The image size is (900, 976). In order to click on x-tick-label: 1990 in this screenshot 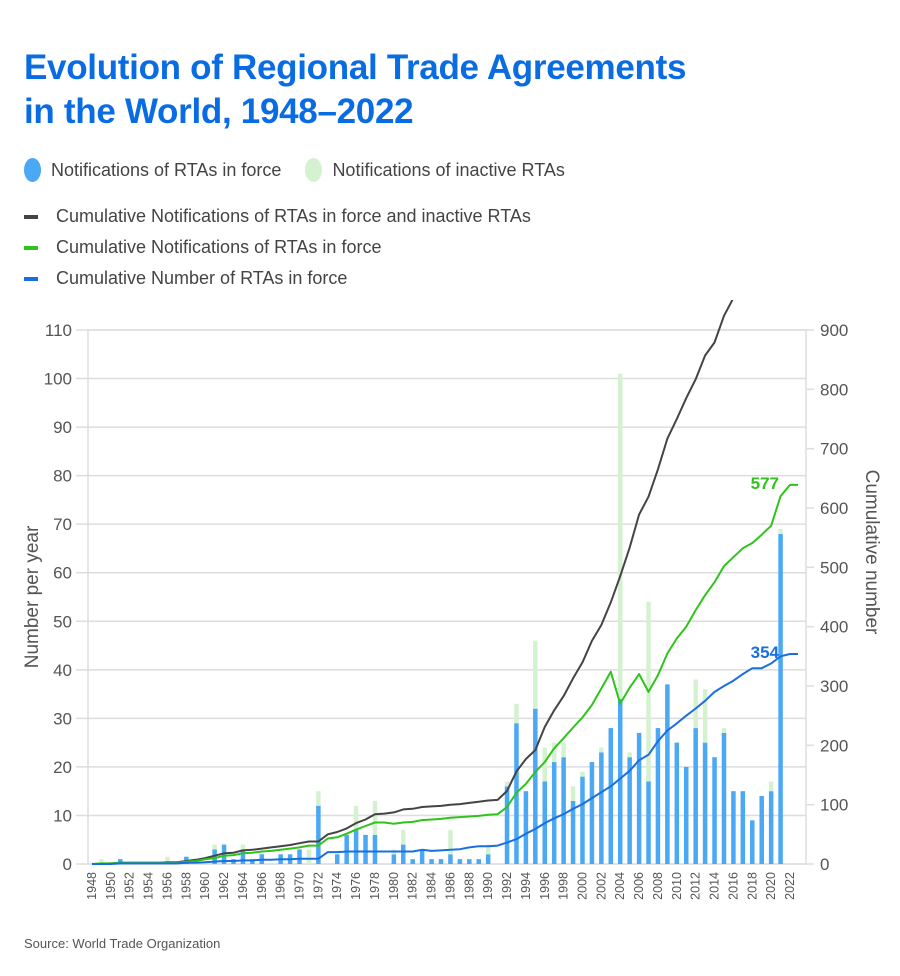, I will do `click(488, 886)`.